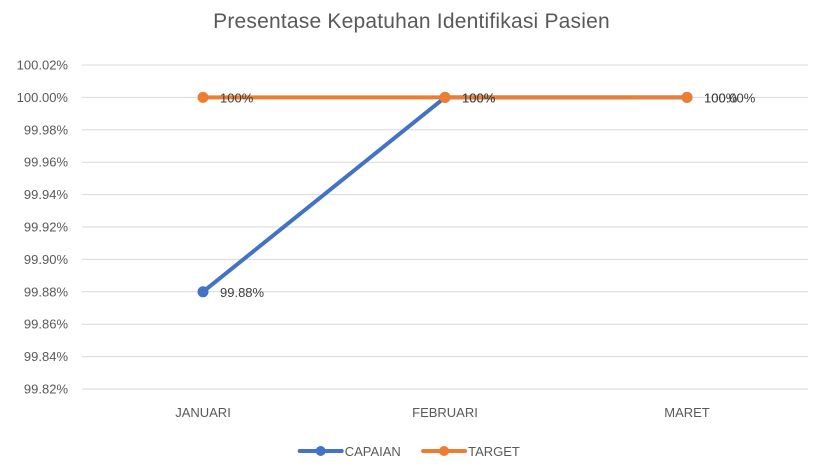  What do you see at coordinates (444, 451) in the screenshot?
I see `legend-marker-target` at bounding box center [444, 451].